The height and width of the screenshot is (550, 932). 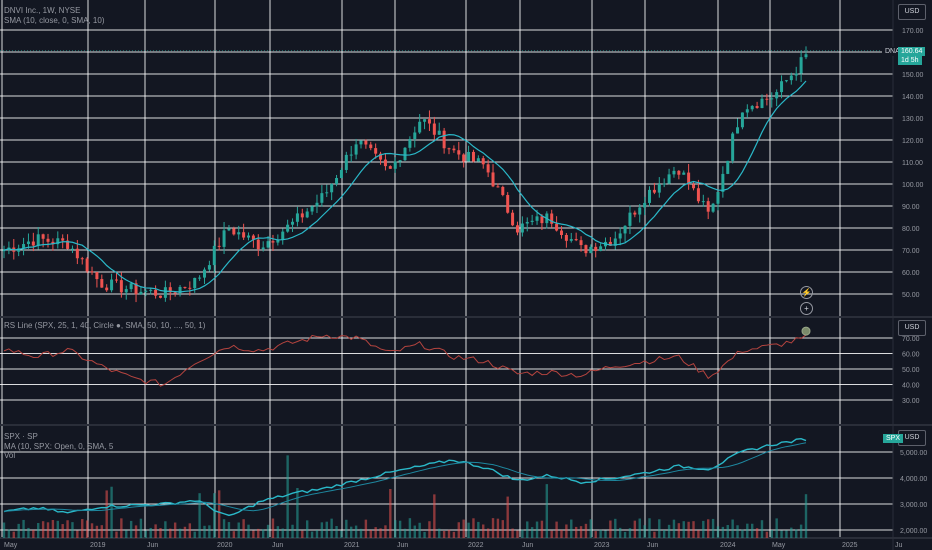 What do you see at coordinates (42, 10) in the screenshot?
I see `pane1-legend-symbol: DNVI Inc., 1W, NYSE` at bounding box center [42, 10].